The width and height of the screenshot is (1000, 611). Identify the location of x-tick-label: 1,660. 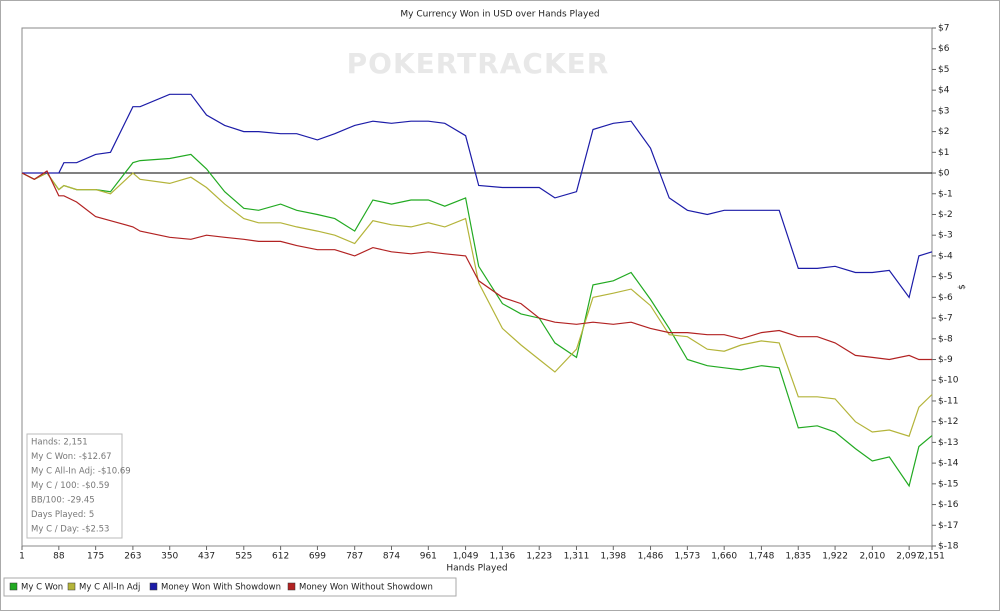
(724, 557).